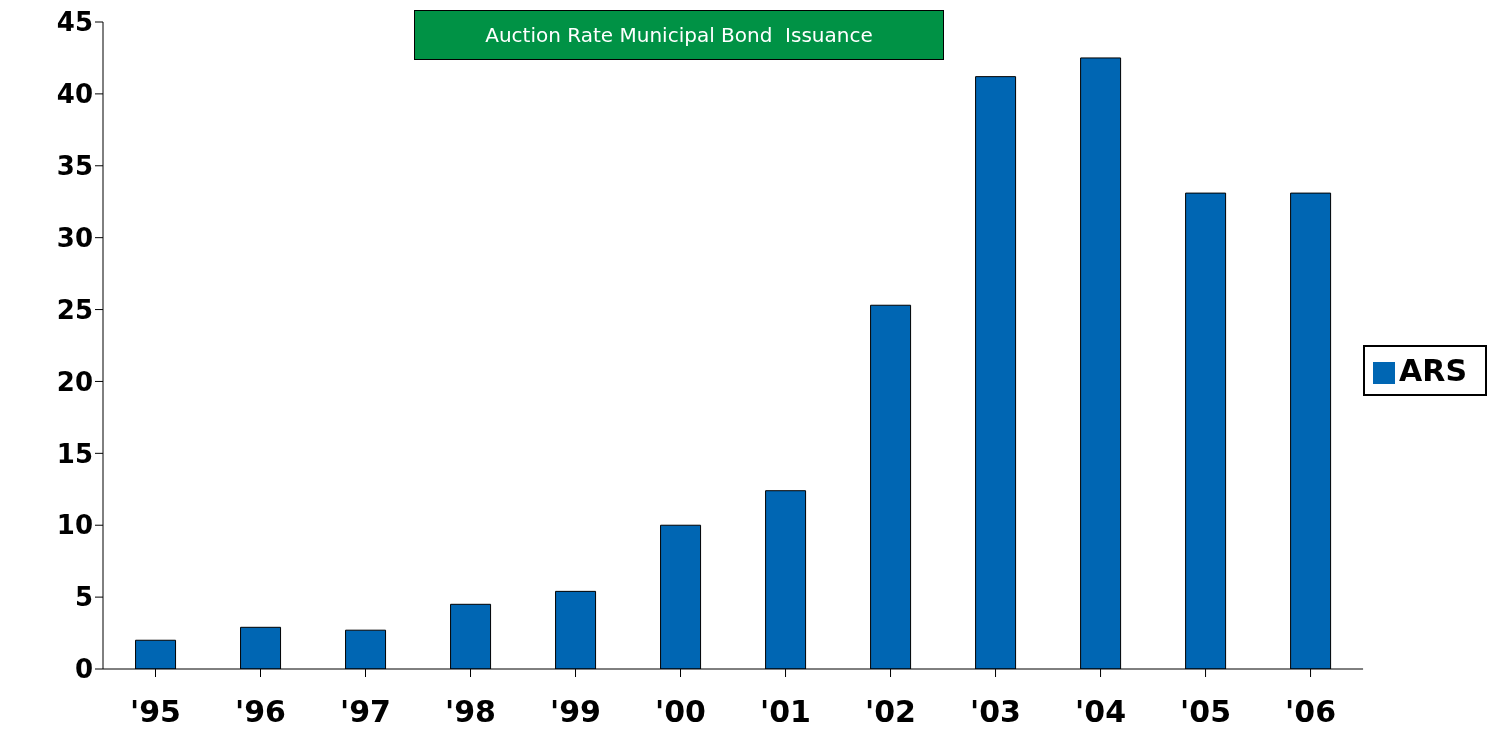  I want to click on y-tick-label: 35, so click(74, 166).